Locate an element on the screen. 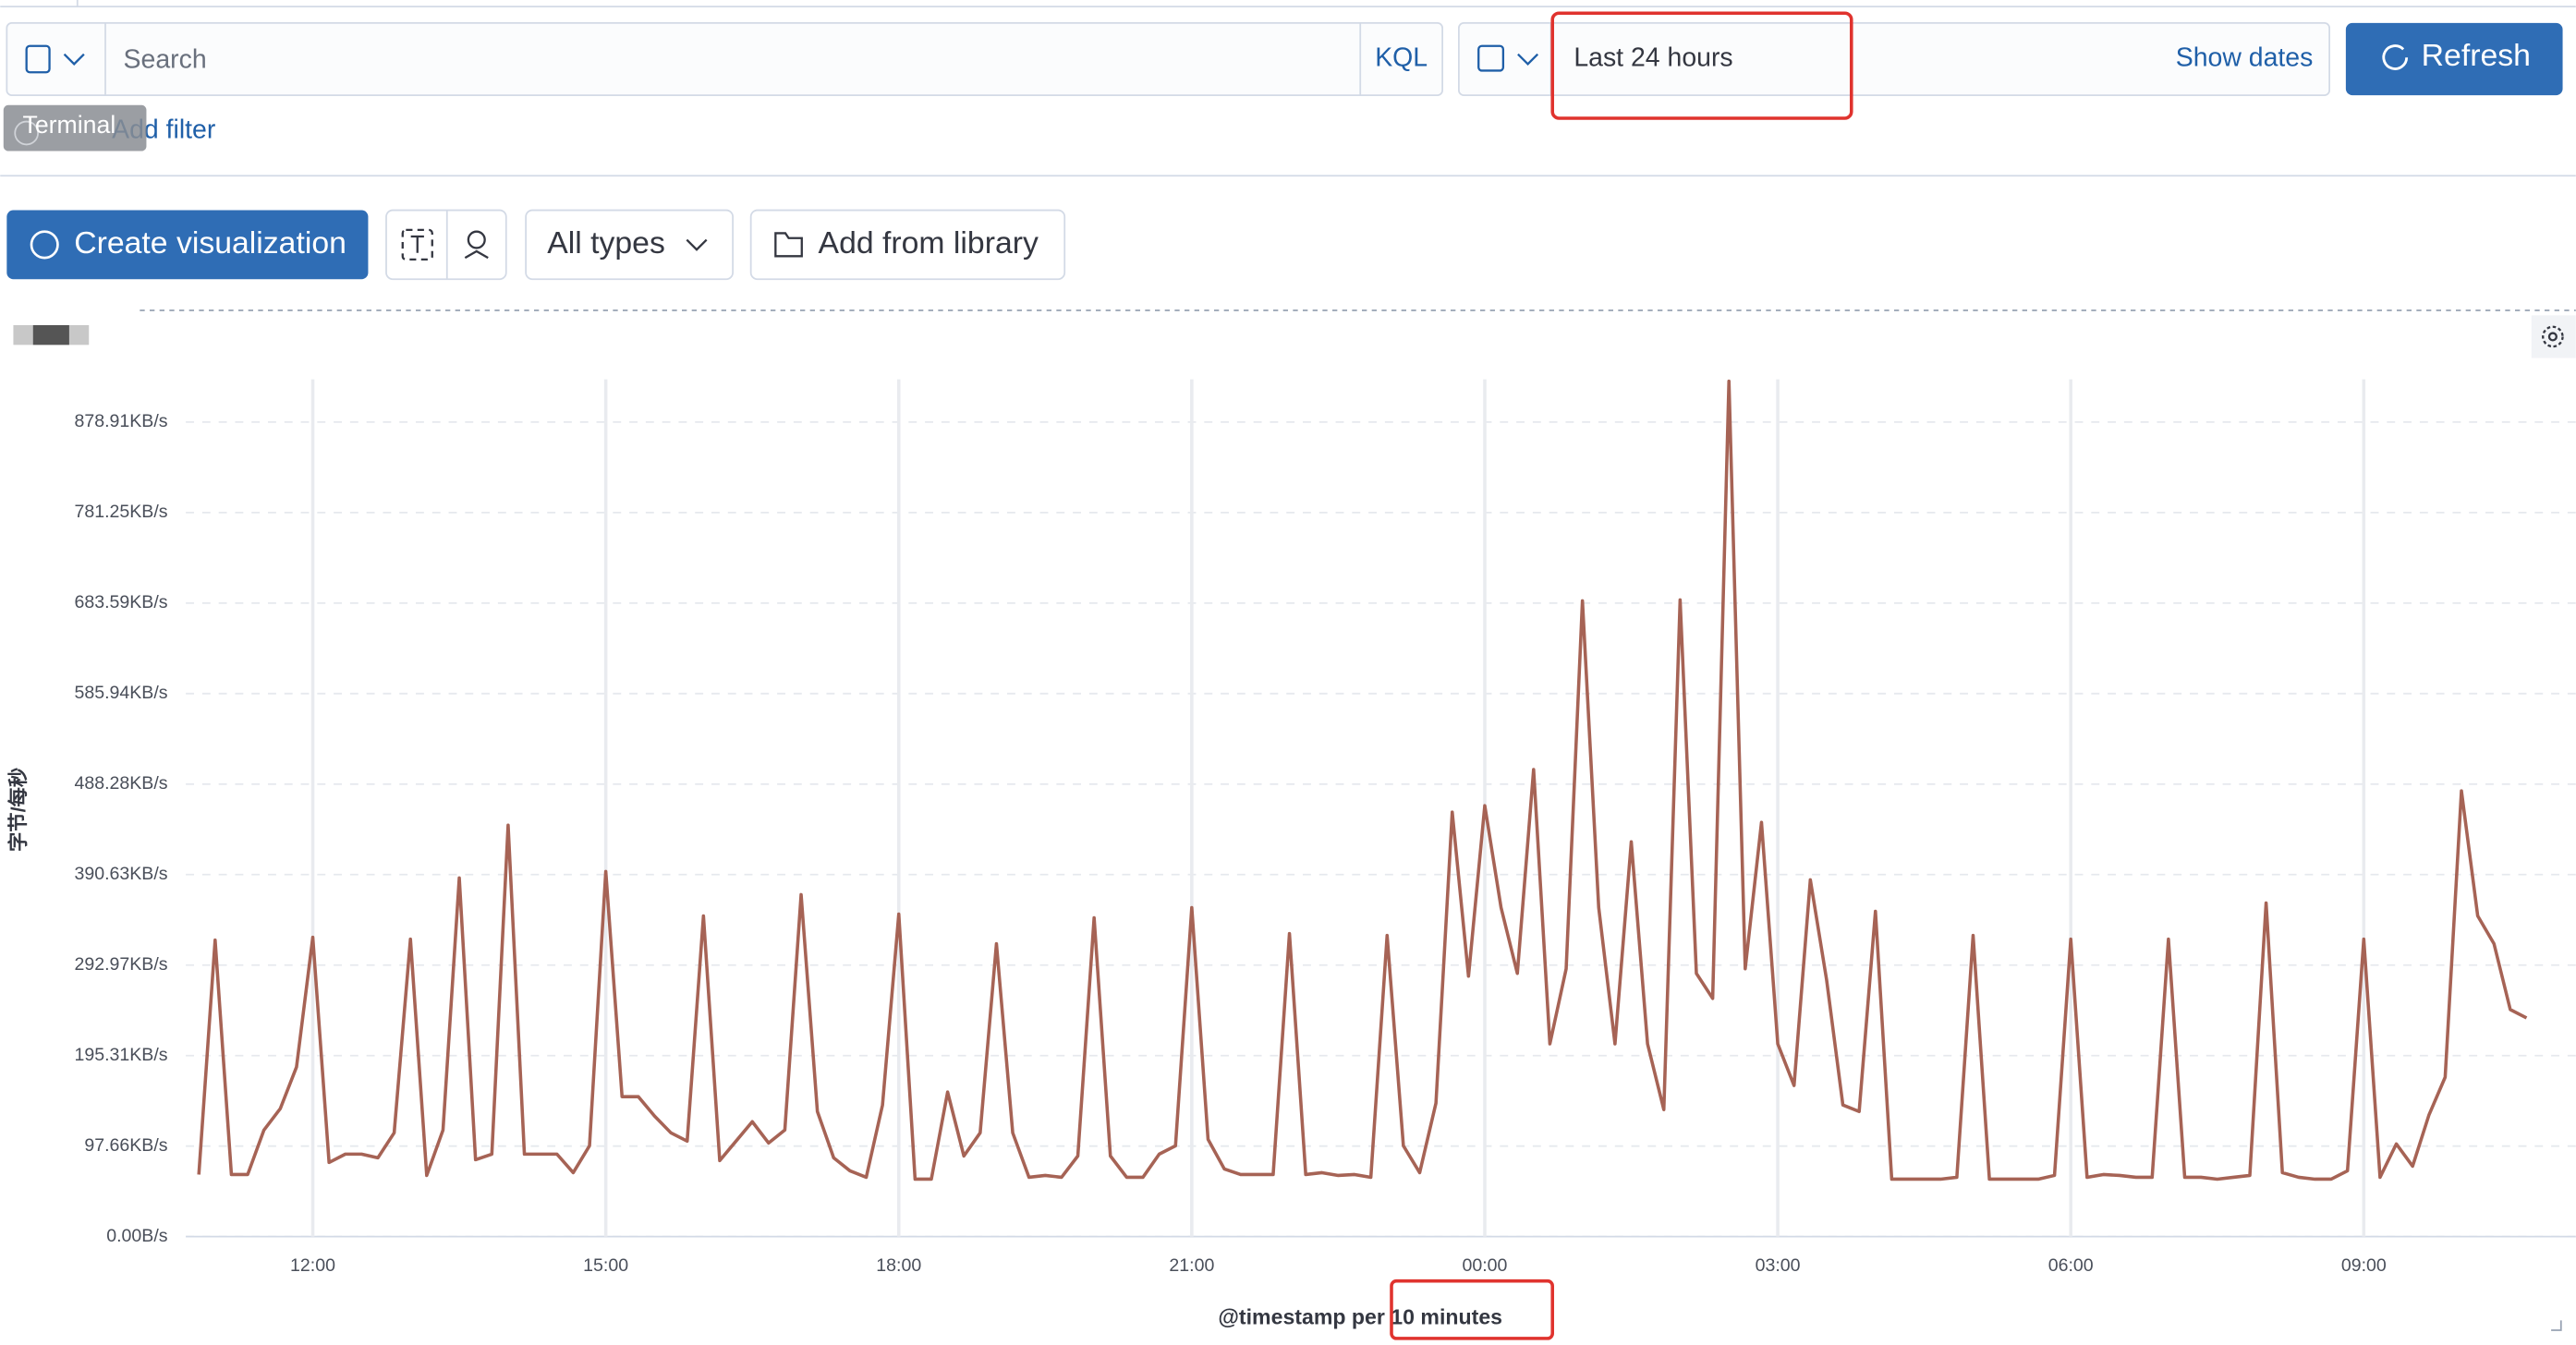  x-tick-label: 21:00 is located at coordinates (1191, 1266).